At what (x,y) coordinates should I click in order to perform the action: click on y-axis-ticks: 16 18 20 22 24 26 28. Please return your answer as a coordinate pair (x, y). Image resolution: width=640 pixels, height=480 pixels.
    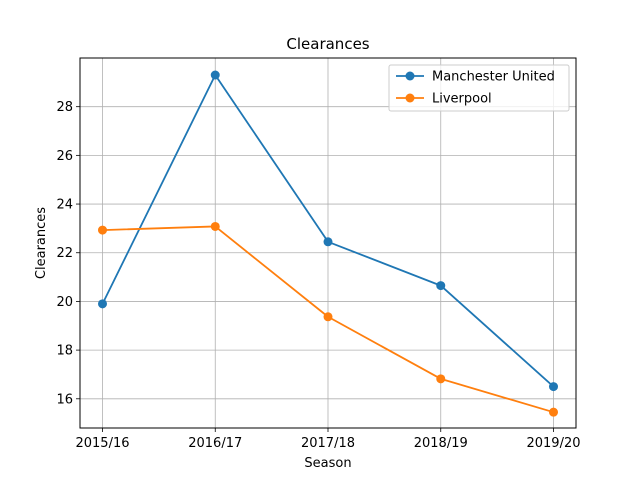
    Looking at the image, I should click on (68, 253).